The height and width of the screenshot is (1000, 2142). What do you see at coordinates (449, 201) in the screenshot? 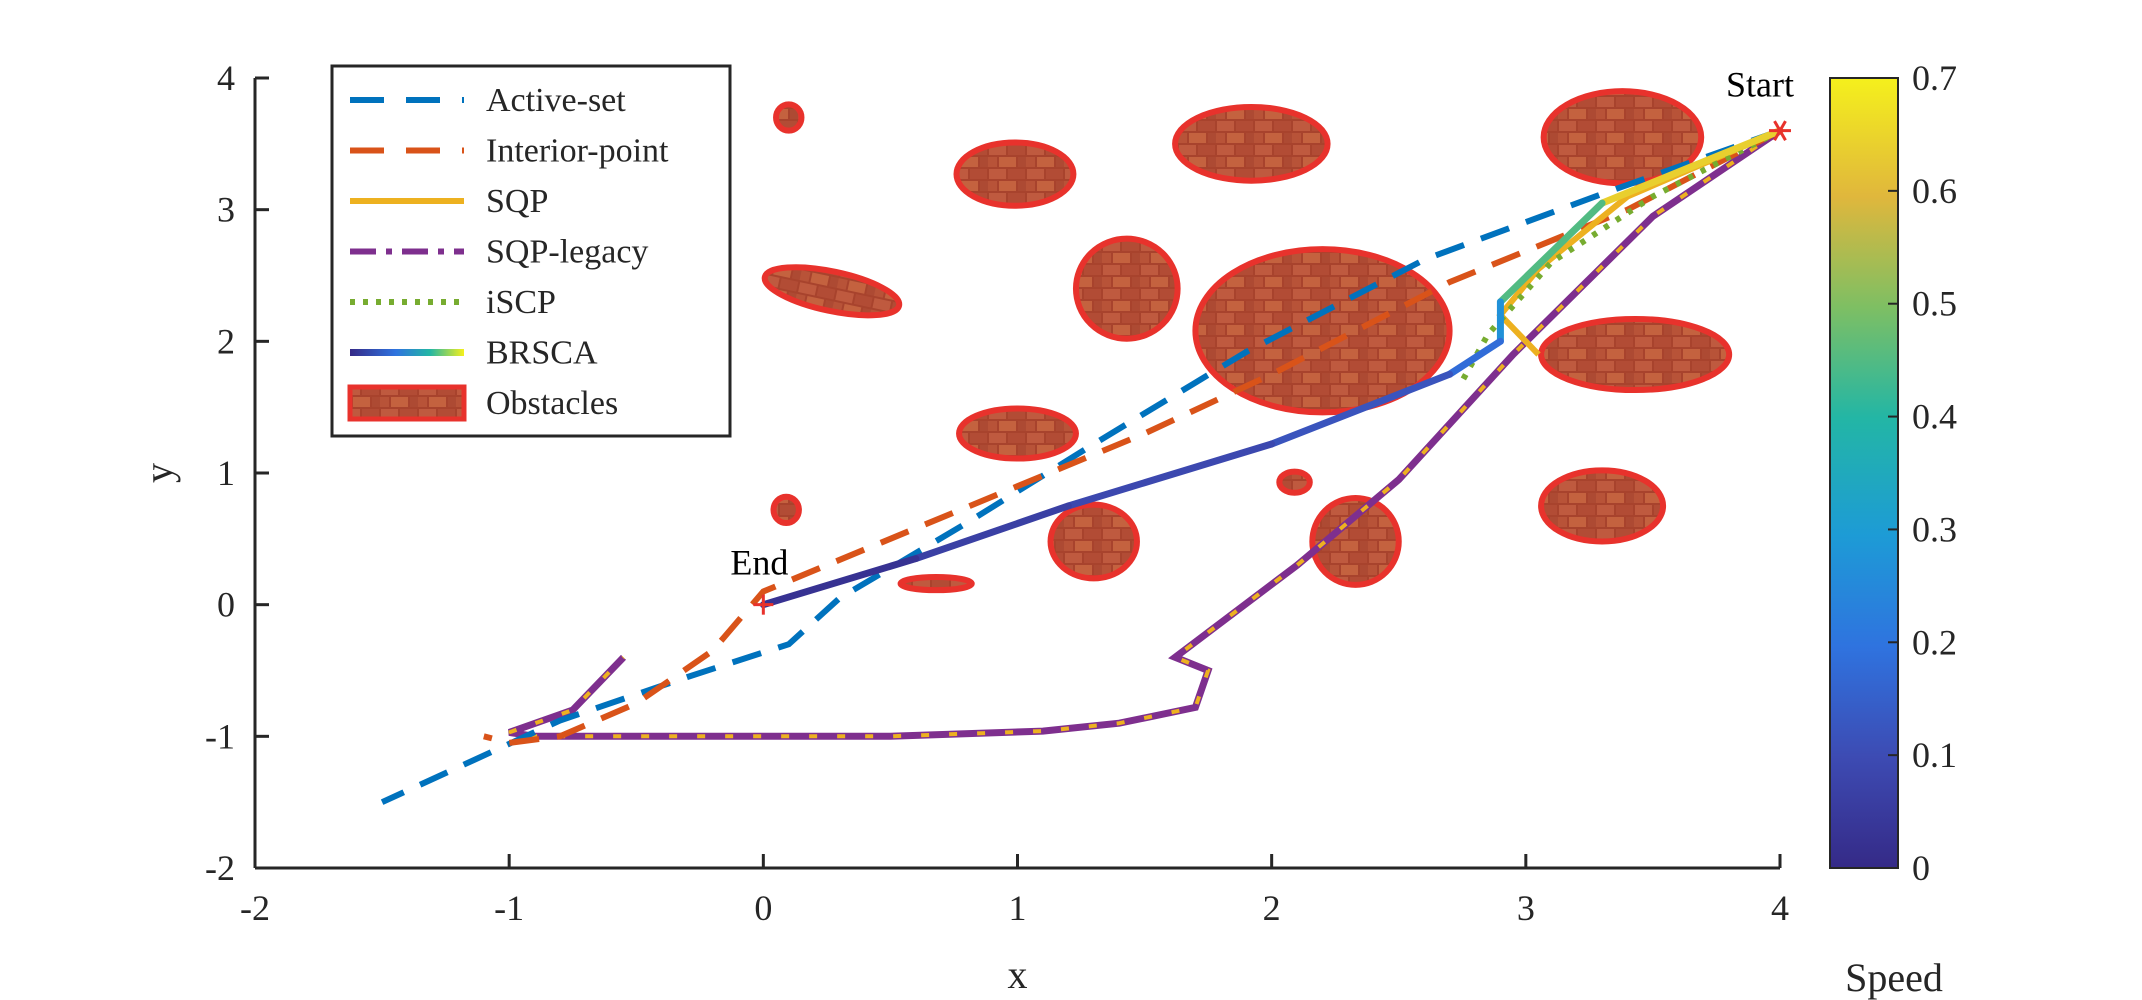
I see `legend-entry-sqp: SQP` at bounding box center [449, 201].